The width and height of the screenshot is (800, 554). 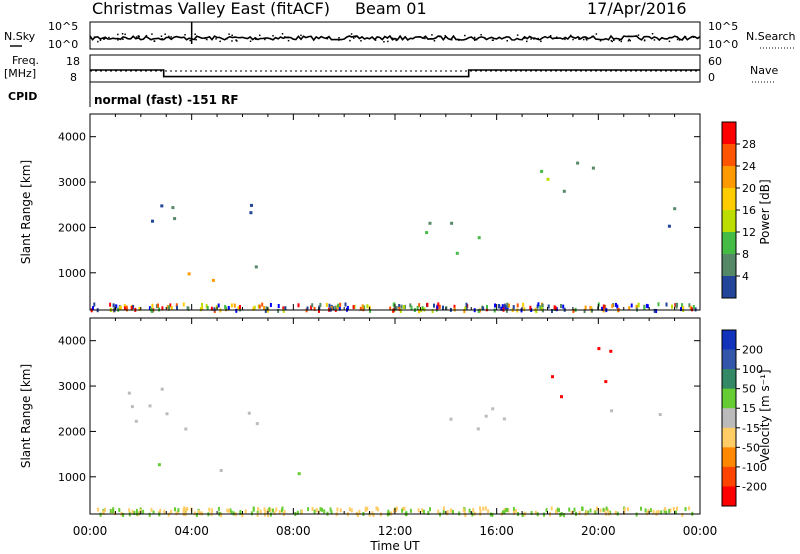 What do you see at coordinates (738, 210) in the screenshot?
I see `power-colorbar: 28 24 20 16 12 8 4` at bounding box center [738, 210].